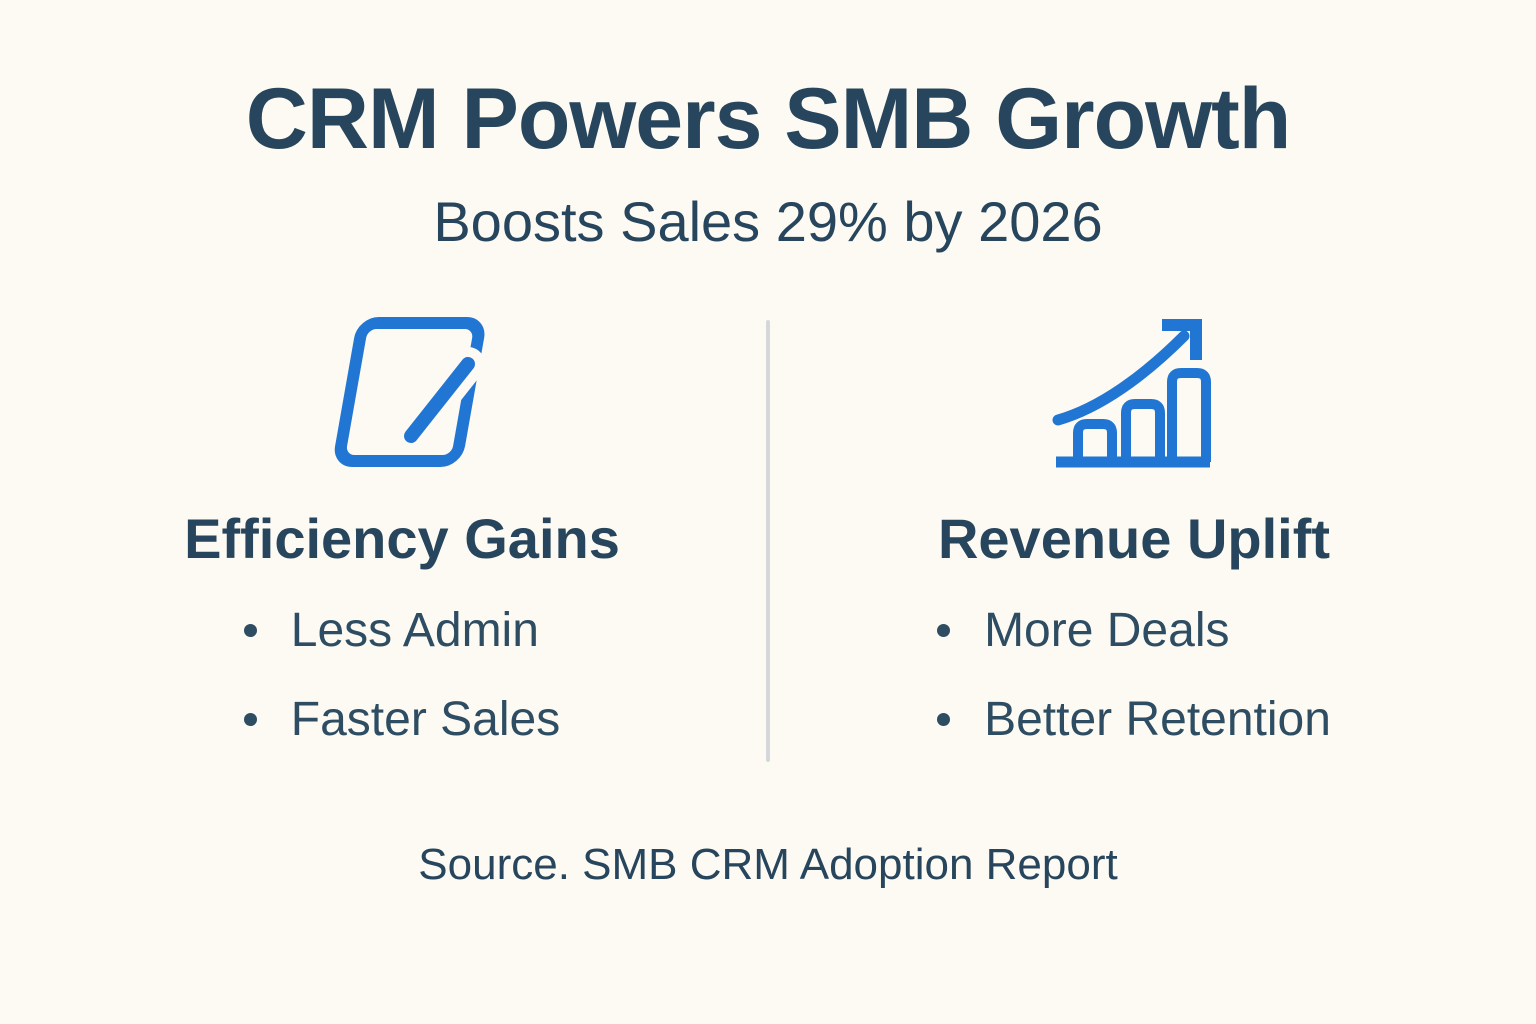 Image resolution: width=1536 pixels, height=1024 pixels. I want to click on bullet-text: More Deals, so click(1107, 630).